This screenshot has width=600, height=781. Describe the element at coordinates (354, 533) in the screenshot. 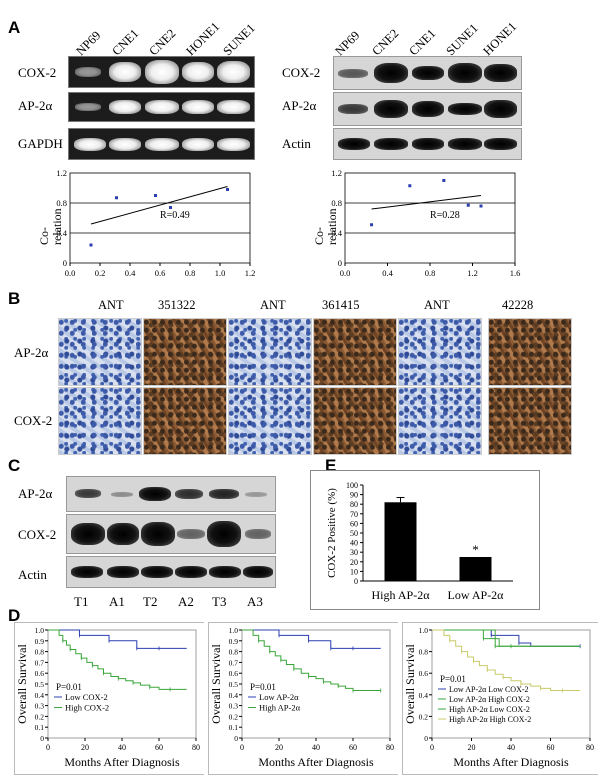

I see `y-tick-label: 50` at that location.